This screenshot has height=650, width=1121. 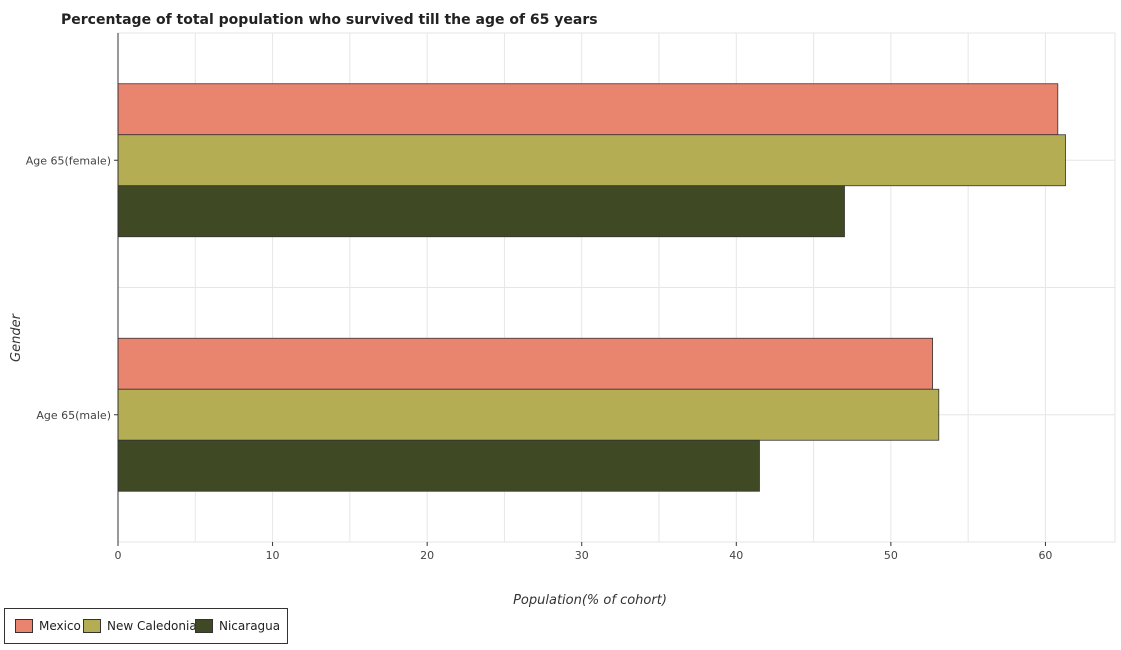 I want to click on x-tick-label: 20, so click(x=427, y=555).